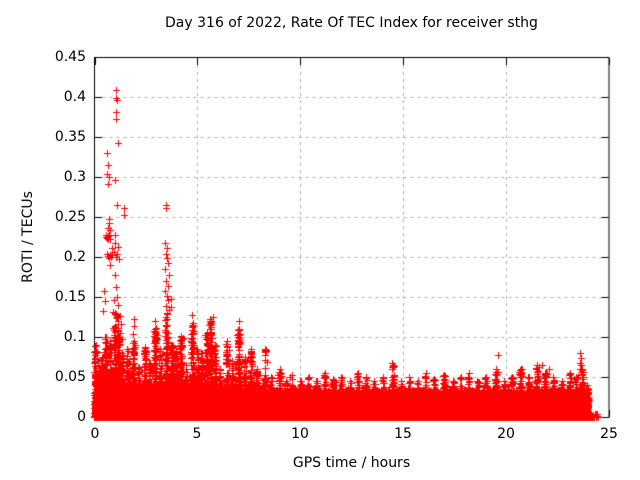  What do you see at coordinates (74, 337) in the screenshot?
I see `y-tick-label: 0.1` at bounding box center [74, 337].